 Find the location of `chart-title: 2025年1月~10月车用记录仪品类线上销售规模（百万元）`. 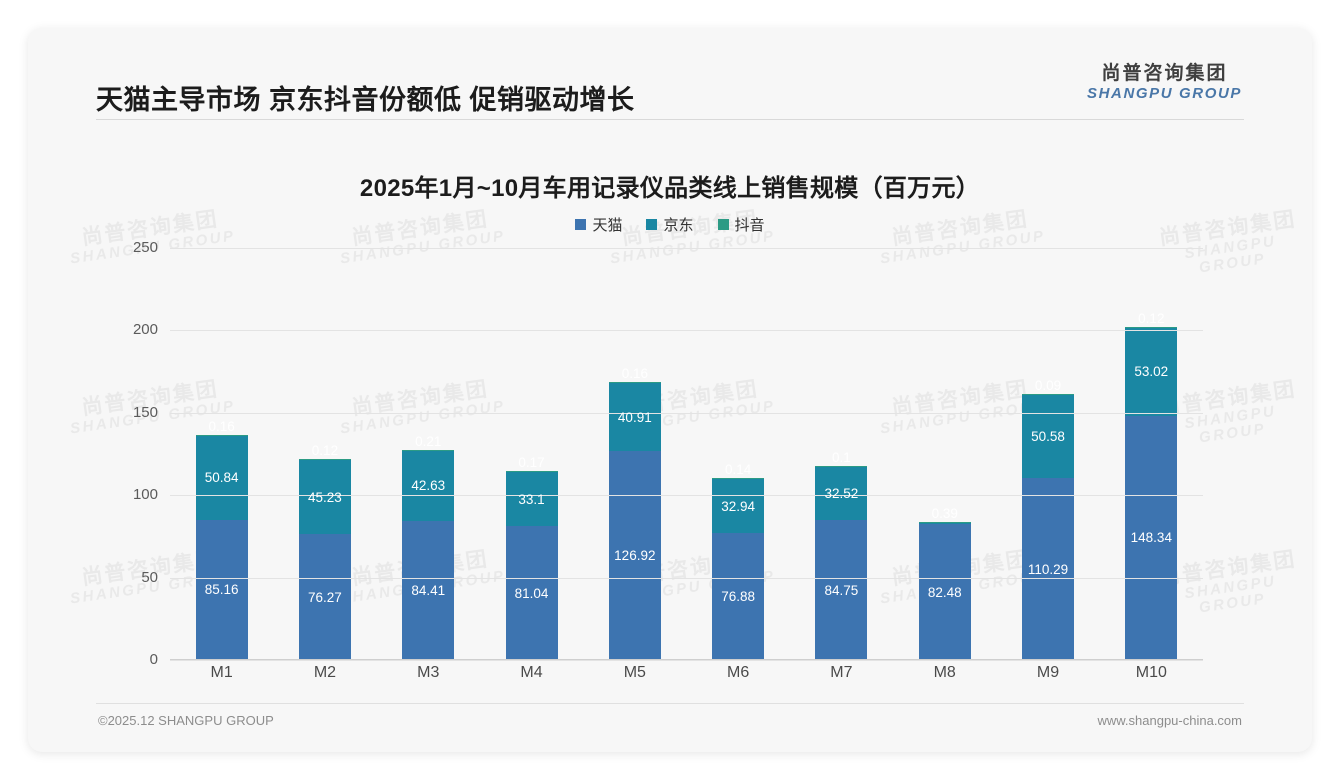

chart-title: 2025年1月~10月车用记录仪品类线上销售规模（百万元） is located at coordinates (670, 188).